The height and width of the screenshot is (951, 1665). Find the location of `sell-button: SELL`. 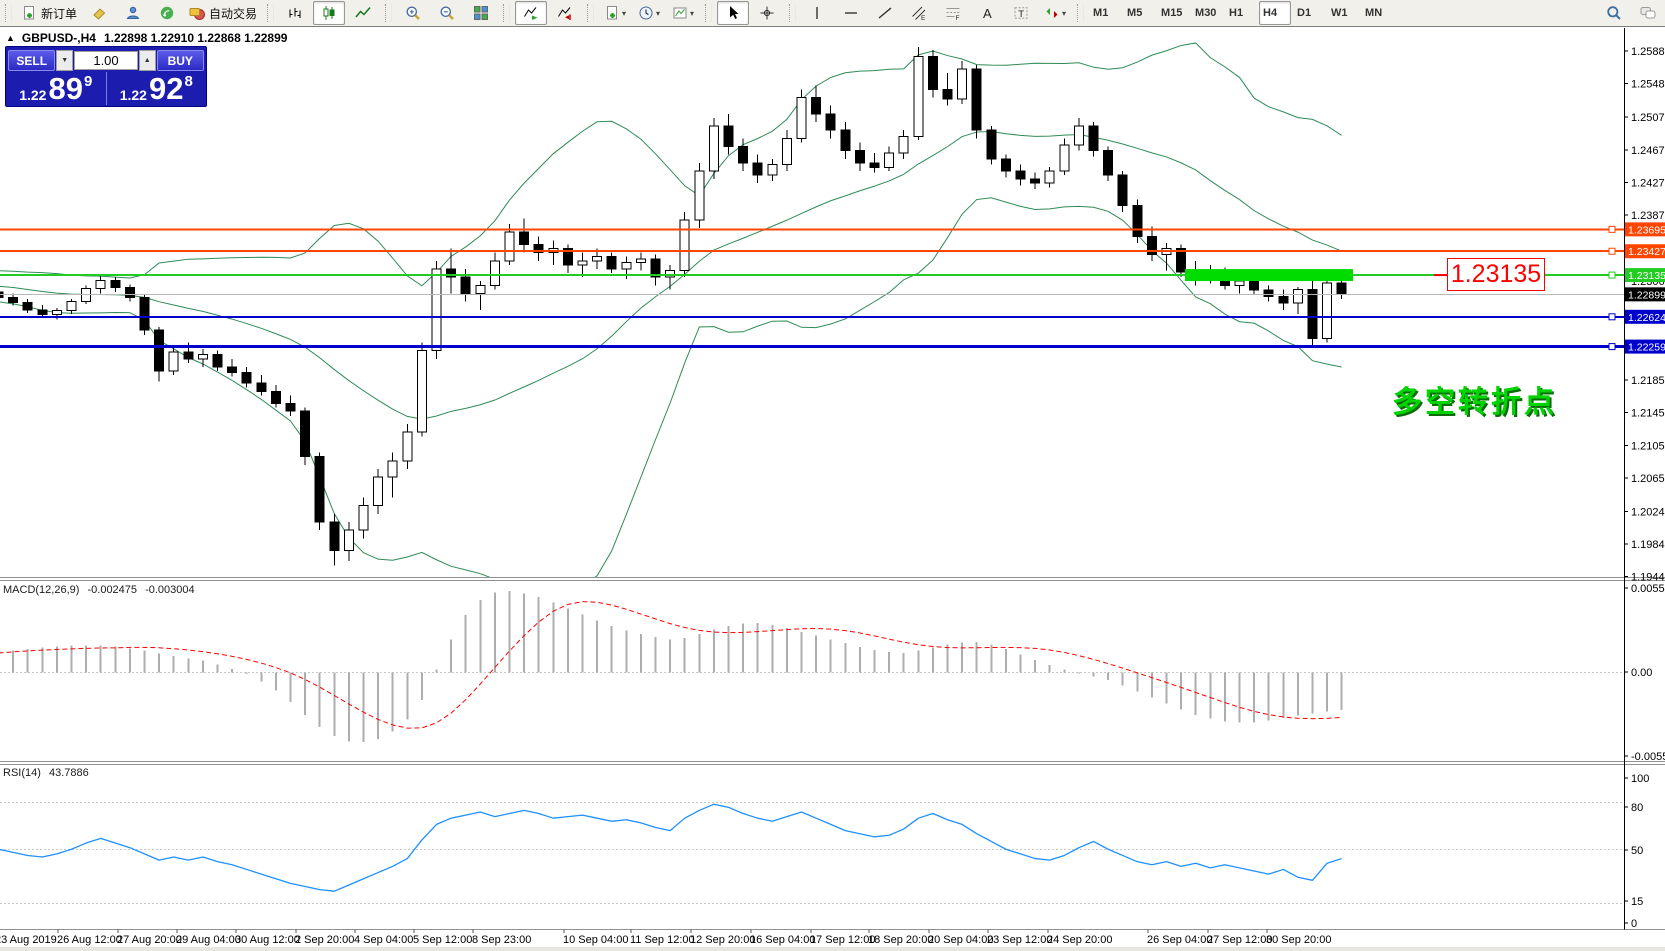

sell-button: SELL is located at coordinates (32, 60).